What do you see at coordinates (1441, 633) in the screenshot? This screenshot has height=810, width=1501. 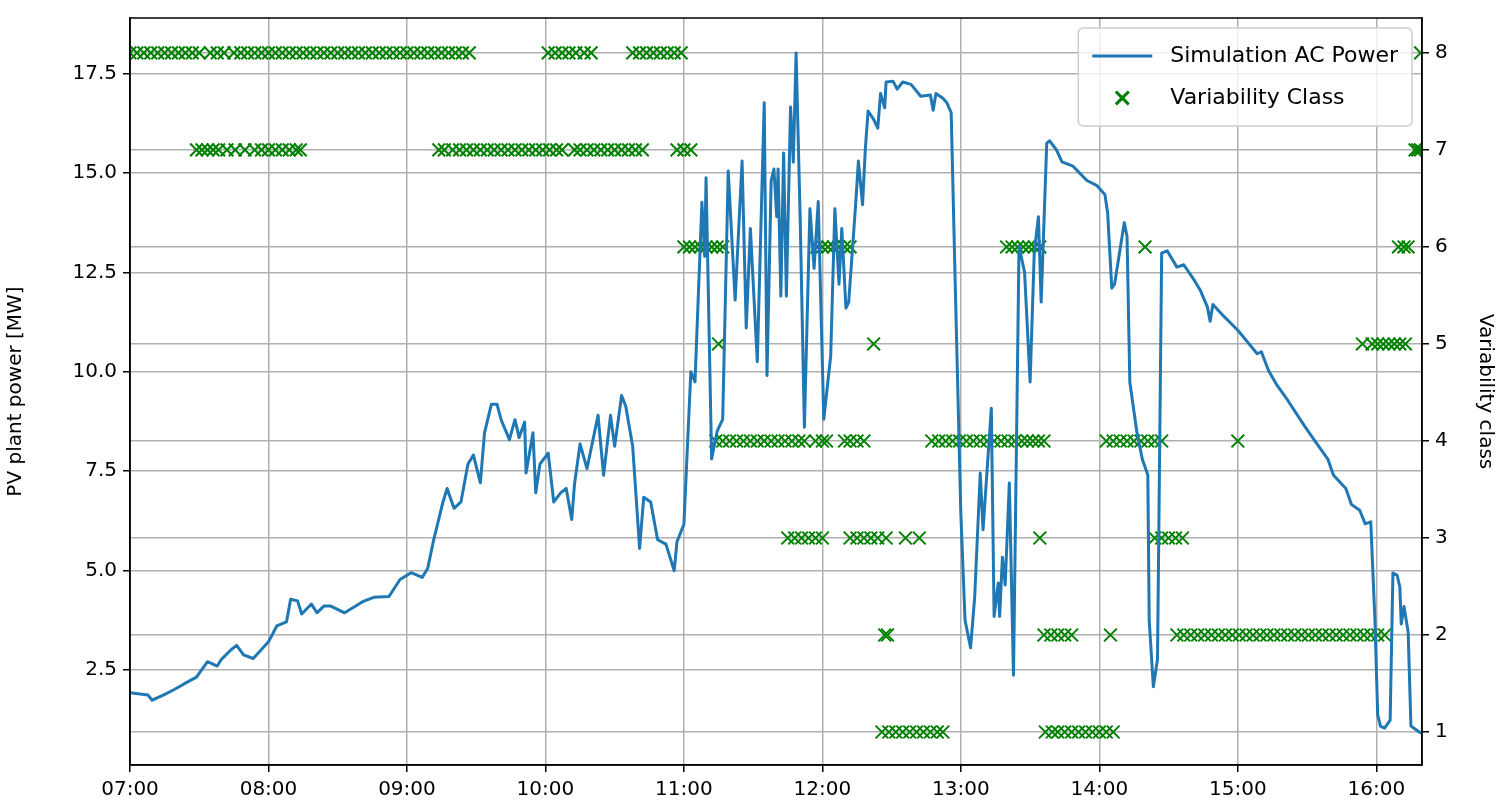 I see `y2-tick-label: 2` at bounding box center [1441, 633].